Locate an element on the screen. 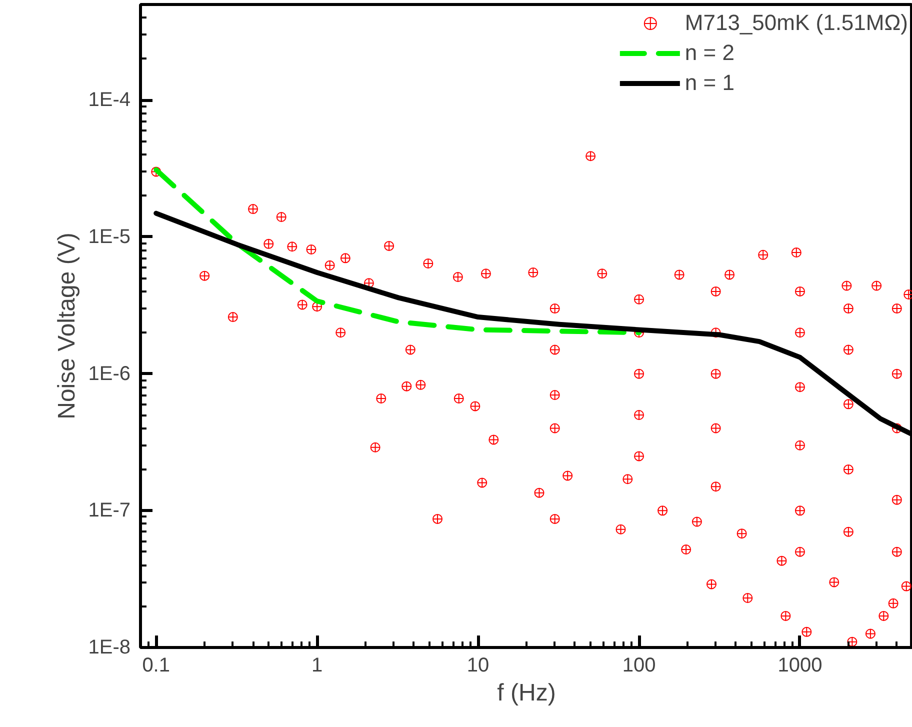 The image size is (912, 727). y-tick-label: 1E-8 is located at coordinates (109, 647).